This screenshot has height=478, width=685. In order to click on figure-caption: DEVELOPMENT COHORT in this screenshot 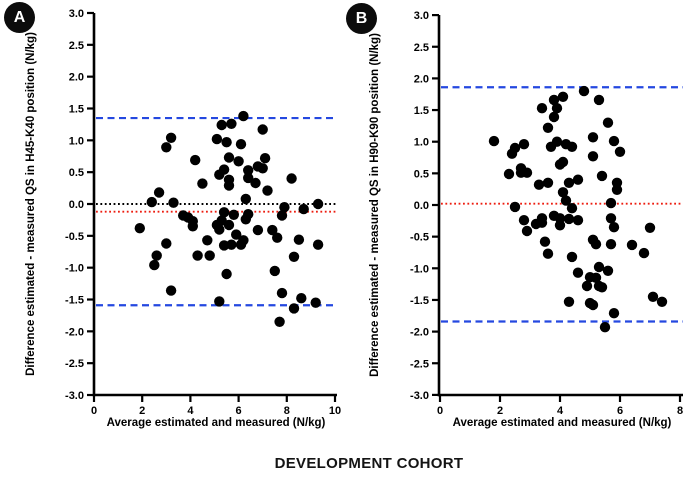, I will do `click(369, 463)`.